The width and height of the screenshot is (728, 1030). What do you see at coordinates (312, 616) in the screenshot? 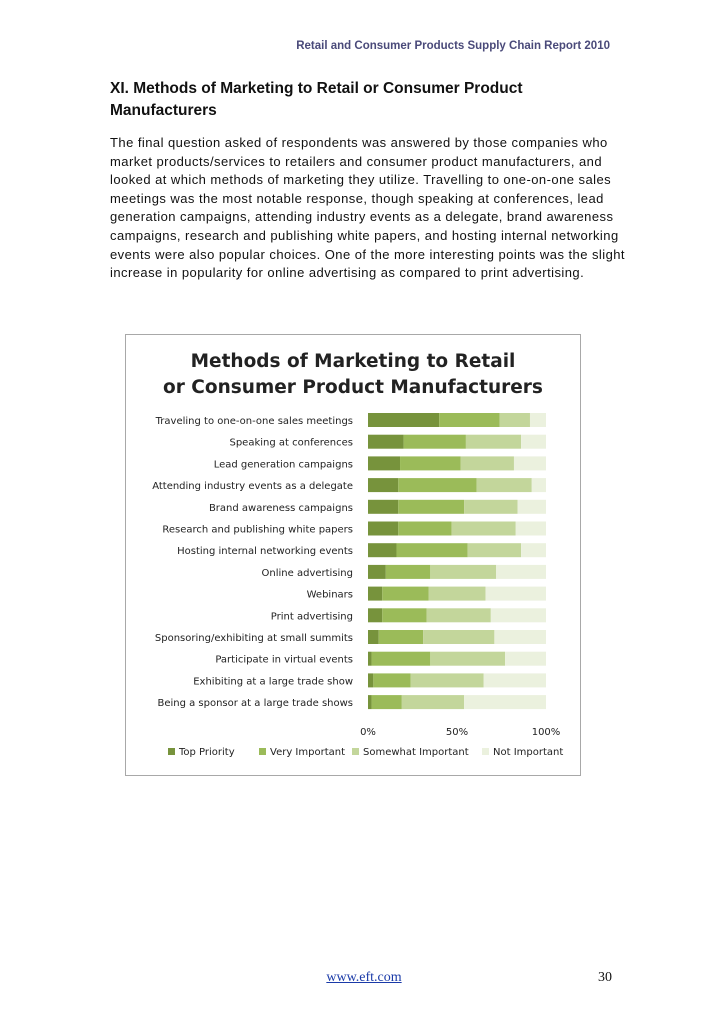
I see `category-label: Print advertising` at bounding box center [312, 616].